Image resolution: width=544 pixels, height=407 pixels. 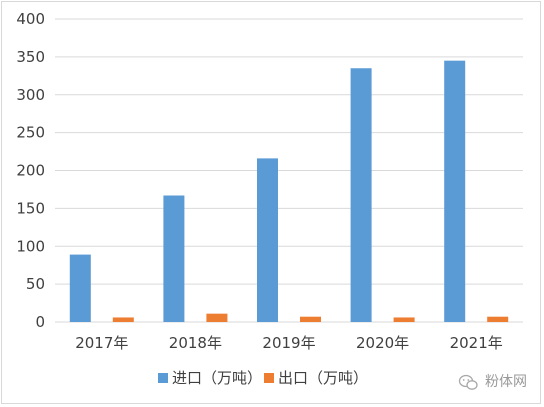 What do you see at coordinates (195, 343) in the screenshot?
I see `x-tick-label: 2018年` at bounding box center [195, 343].